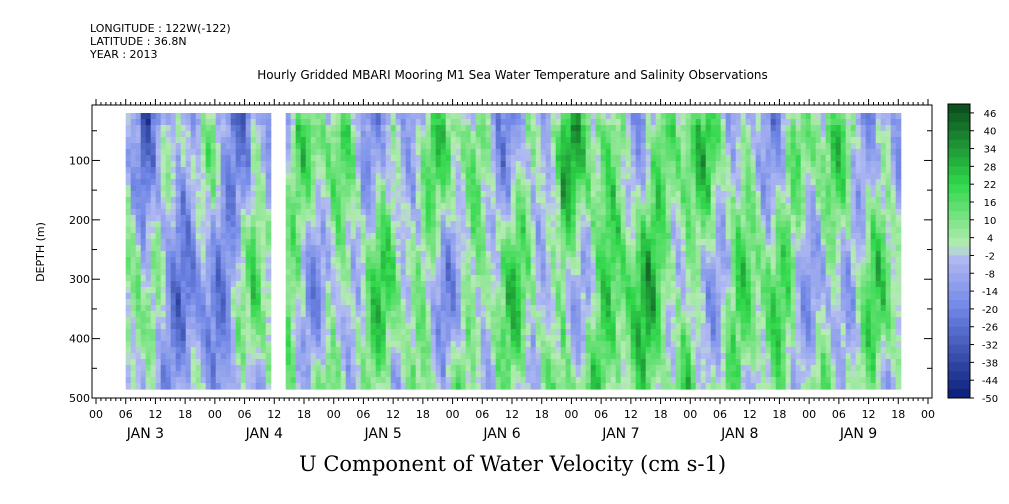 This screenshot has width=1009, height=504. What do you see at coordinates (382, 434) in the screenshot?
I see `x-day-label: JAN 5` at bounding box center [382, 434].